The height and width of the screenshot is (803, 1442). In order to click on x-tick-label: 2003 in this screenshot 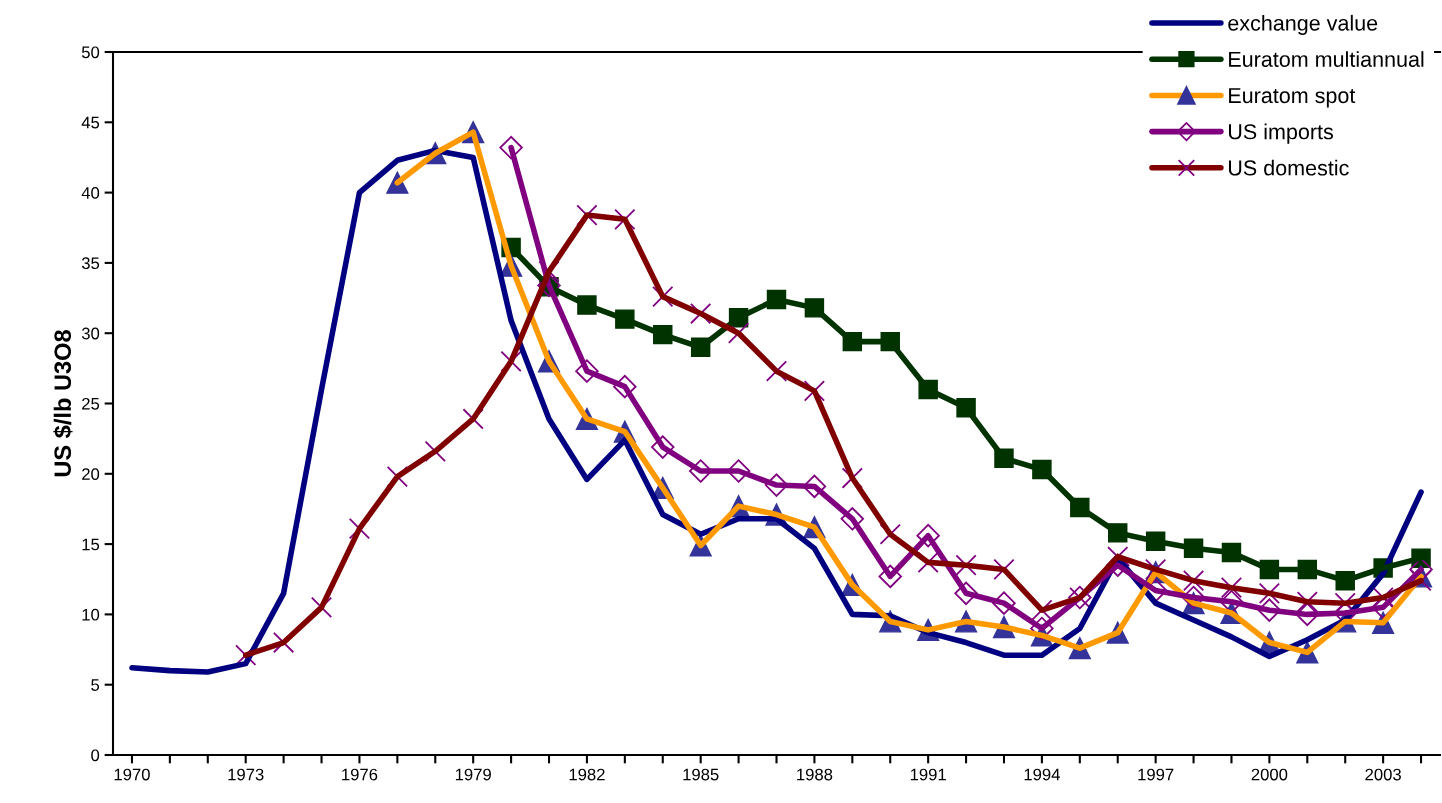, I will do `click(1383, 774)`.